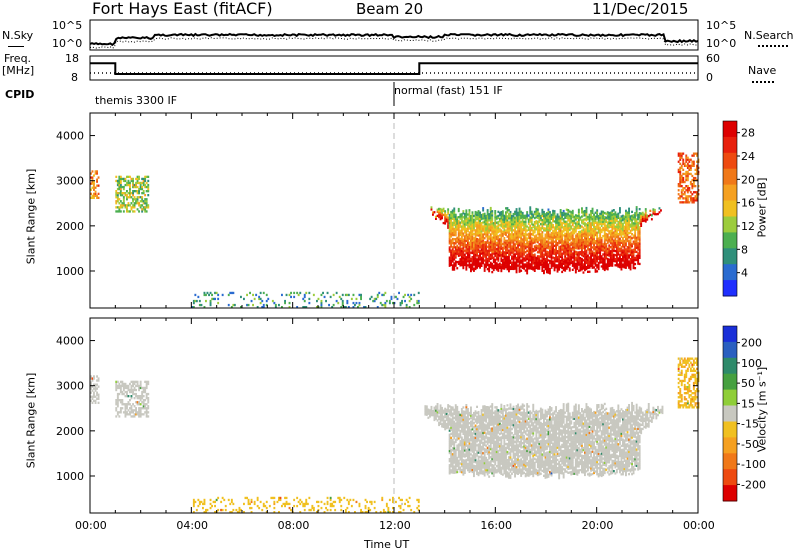  What do you see at coordinates (744, 273) in the screenshot?
I see `colorbar-tick-label: 4` at bounding box center [744, 273].